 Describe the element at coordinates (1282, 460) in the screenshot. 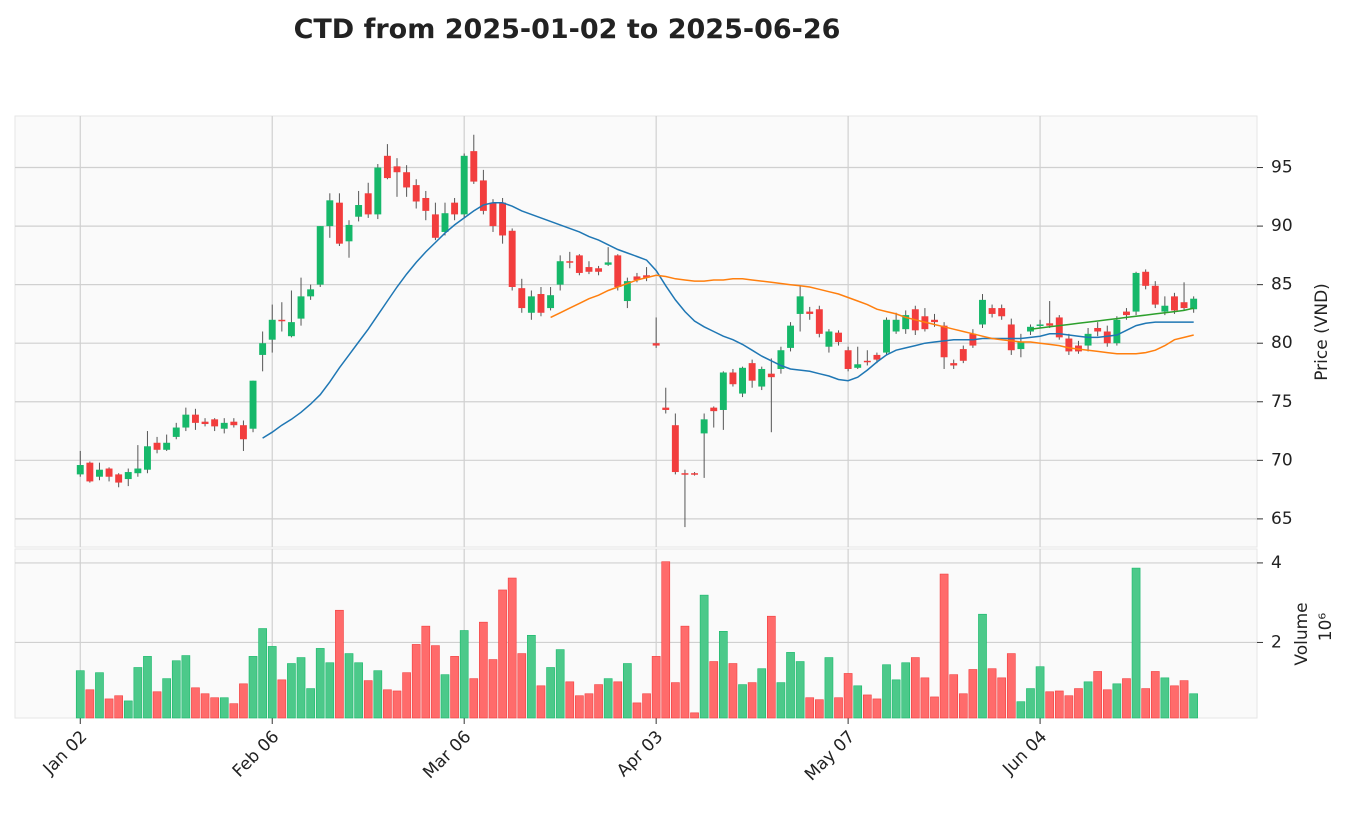

I see `y-tick-label: 70` at that location.